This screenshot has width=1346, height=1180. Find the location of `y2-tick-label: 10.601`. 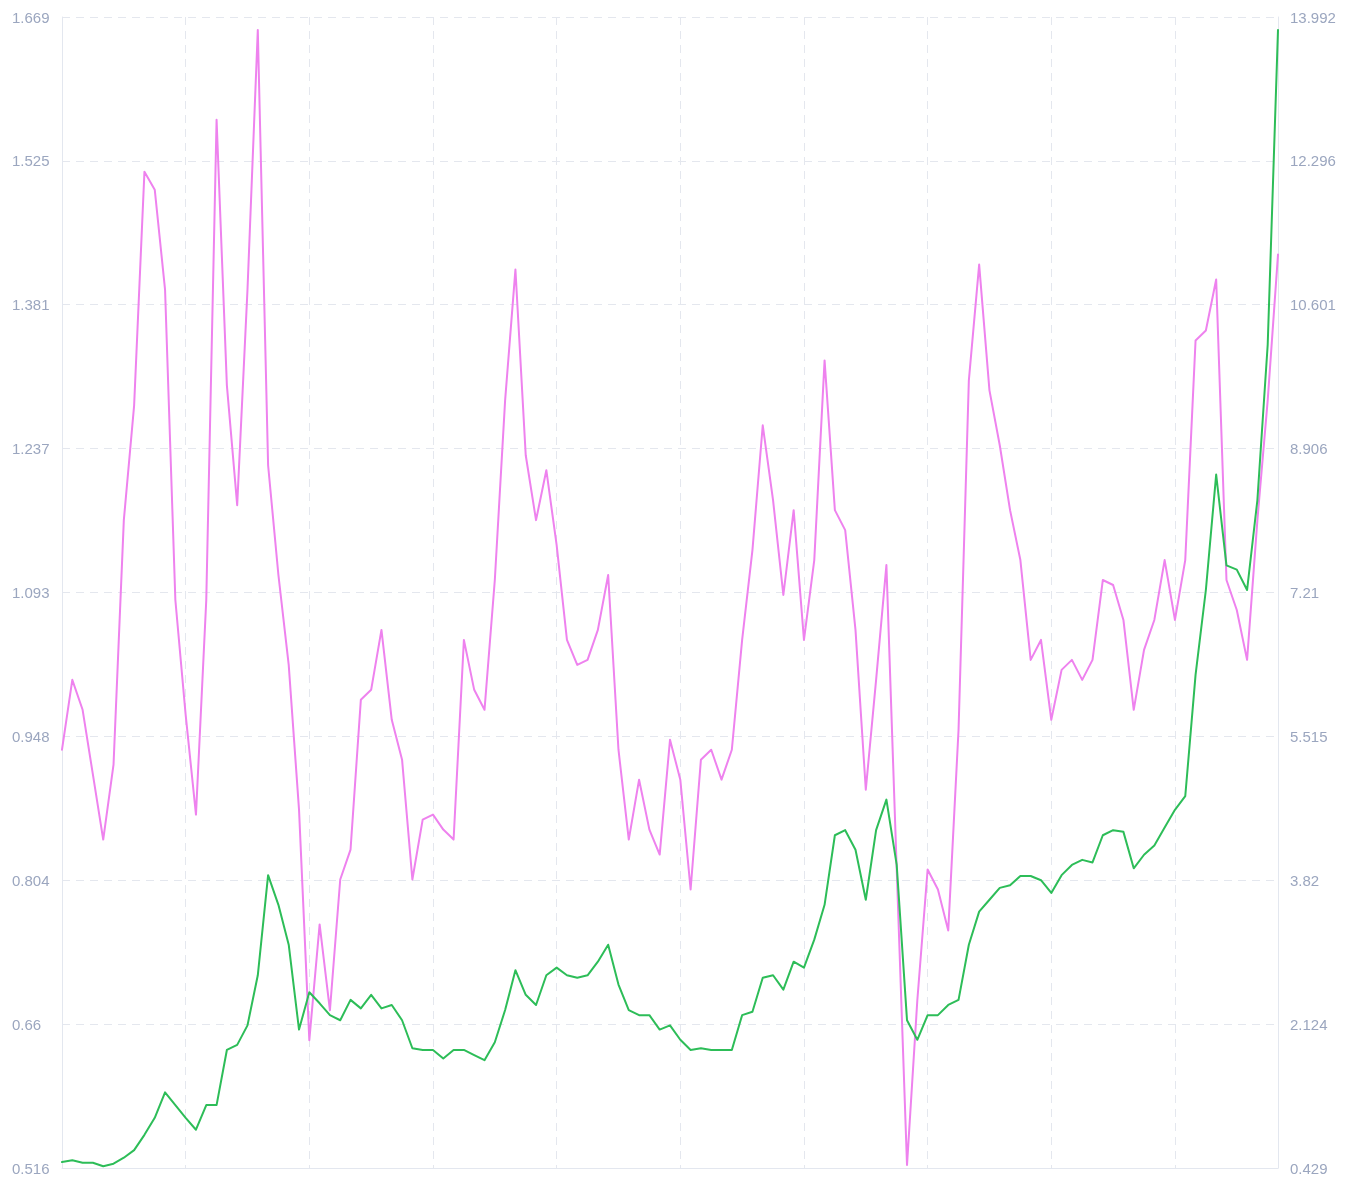

y2-tick-label: 10.601 is located at coordinates (1313, 305).